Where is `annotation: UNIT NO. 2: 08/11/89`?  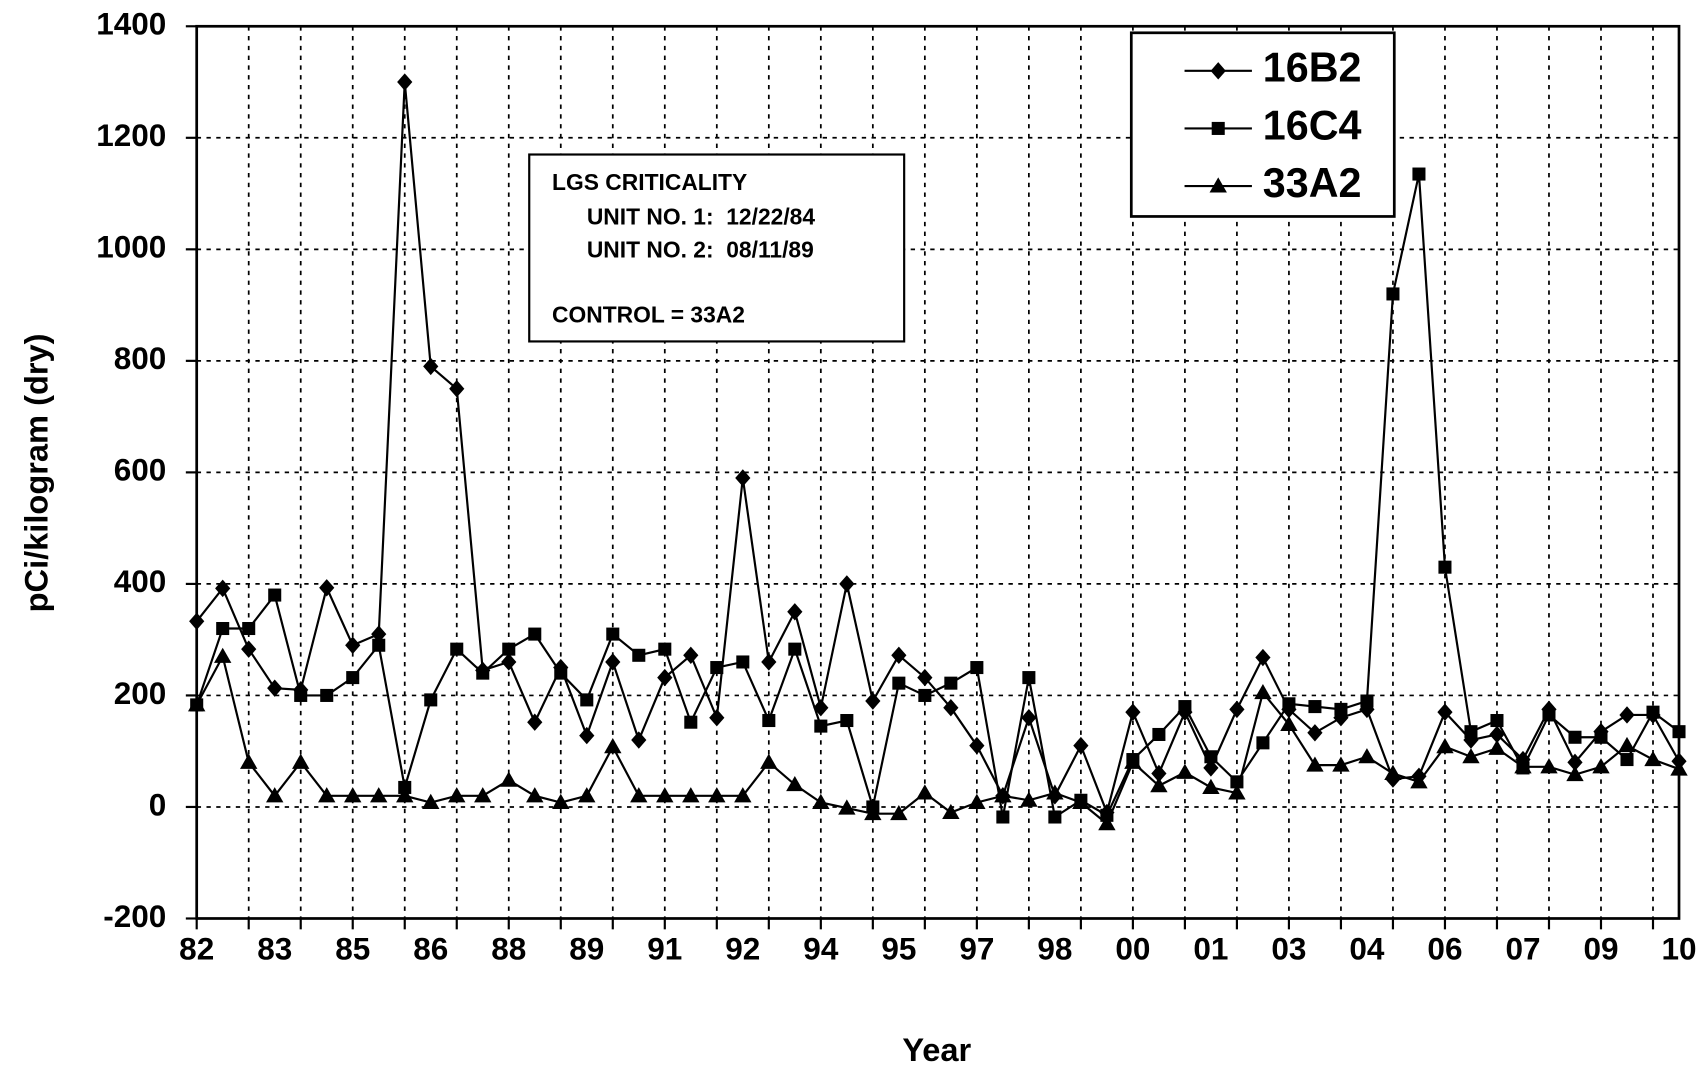 annotation: UNIT NO. 2: 08/11/89 is located at coordinates (700, 249).